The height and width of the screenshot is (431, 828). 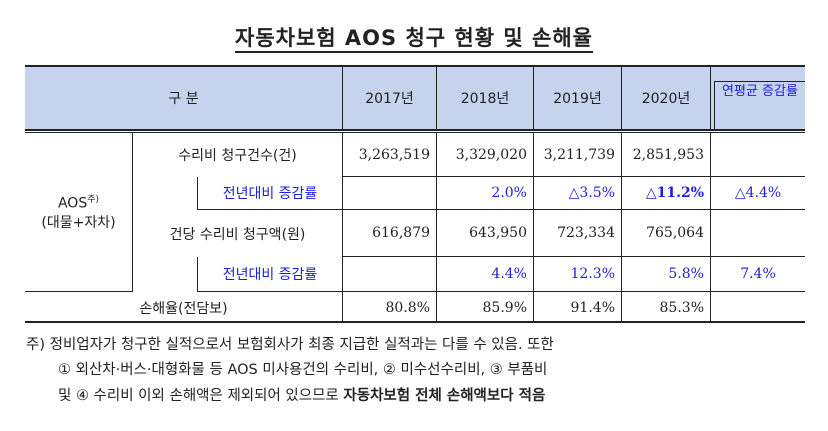 I want to click on group-label: AOS주), so click(x=78, y=203).